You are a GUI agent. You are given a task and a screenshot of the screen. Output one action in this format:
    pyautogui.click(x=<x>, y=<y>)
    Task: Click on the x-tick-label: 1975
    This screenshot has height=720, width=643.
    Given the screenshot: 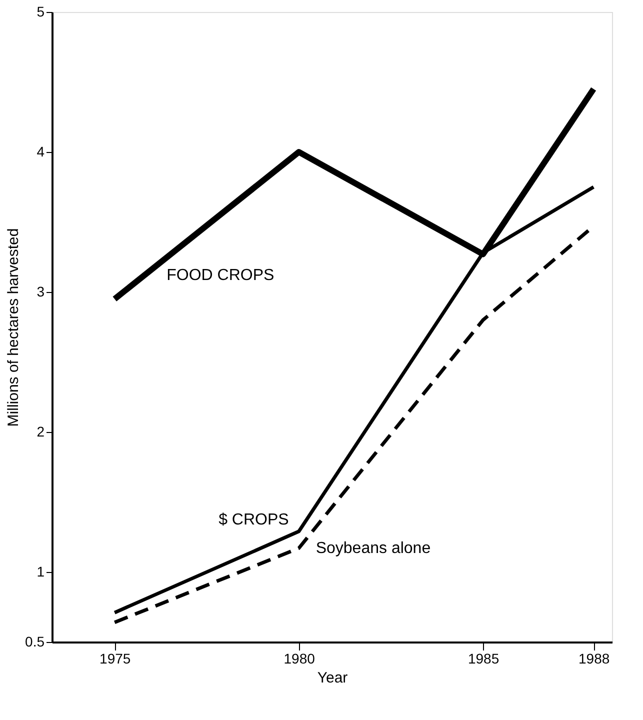 What is the action you would take?
    pyautogui.click(x=115, y=658)
    